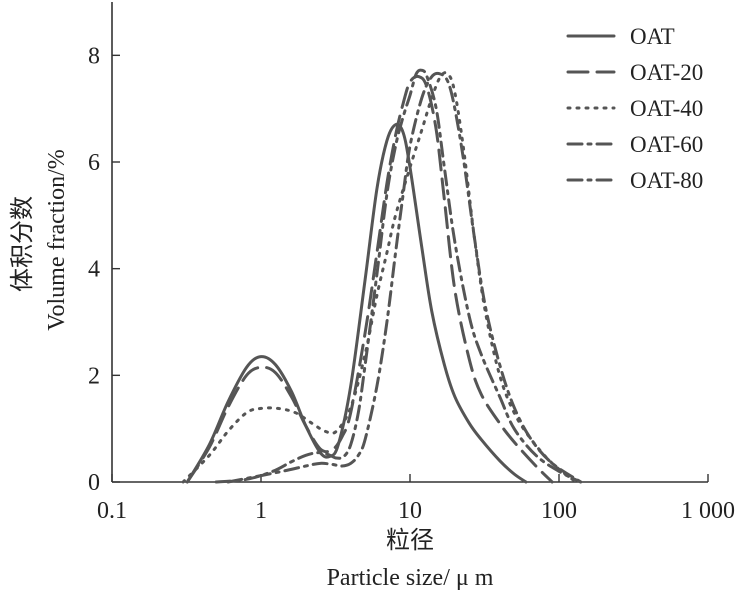 The image size is (746, 600). I want to click on legend-label: OAT-40, so click(666, 108).